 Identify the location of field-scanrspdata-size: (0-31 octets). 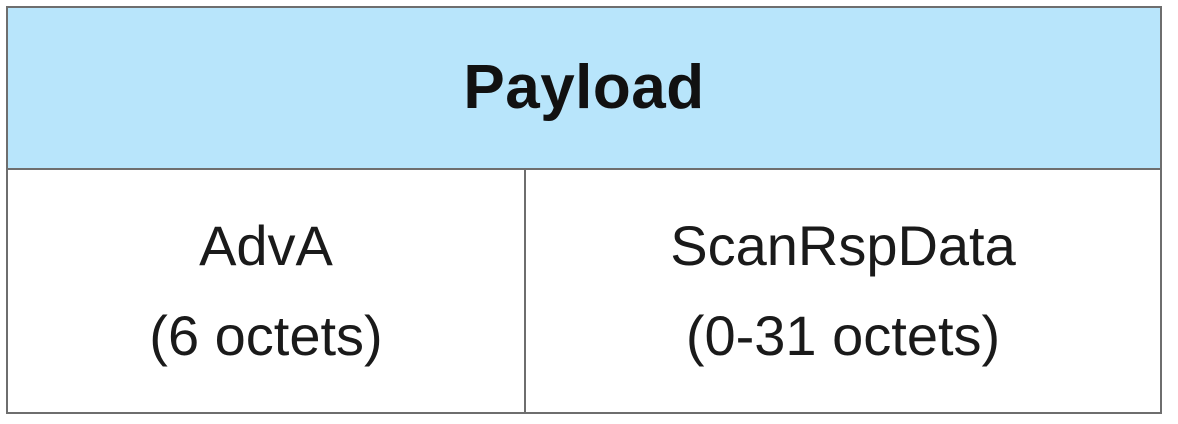
(843, 335).